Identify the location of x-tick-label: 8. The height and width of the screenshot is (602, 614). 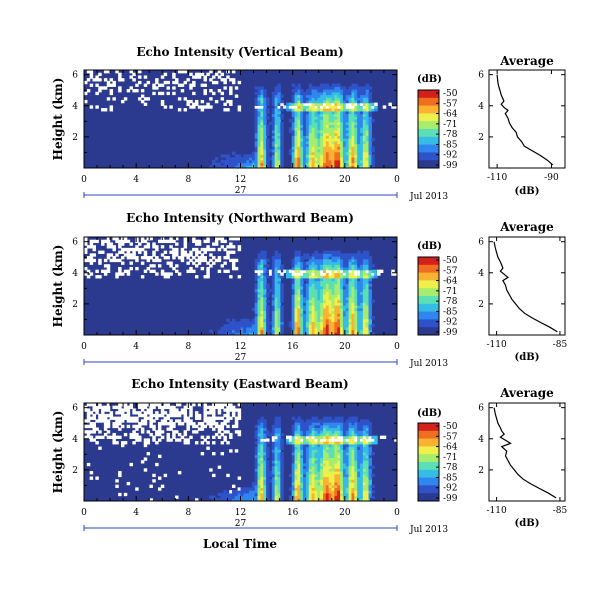
(188, 180).